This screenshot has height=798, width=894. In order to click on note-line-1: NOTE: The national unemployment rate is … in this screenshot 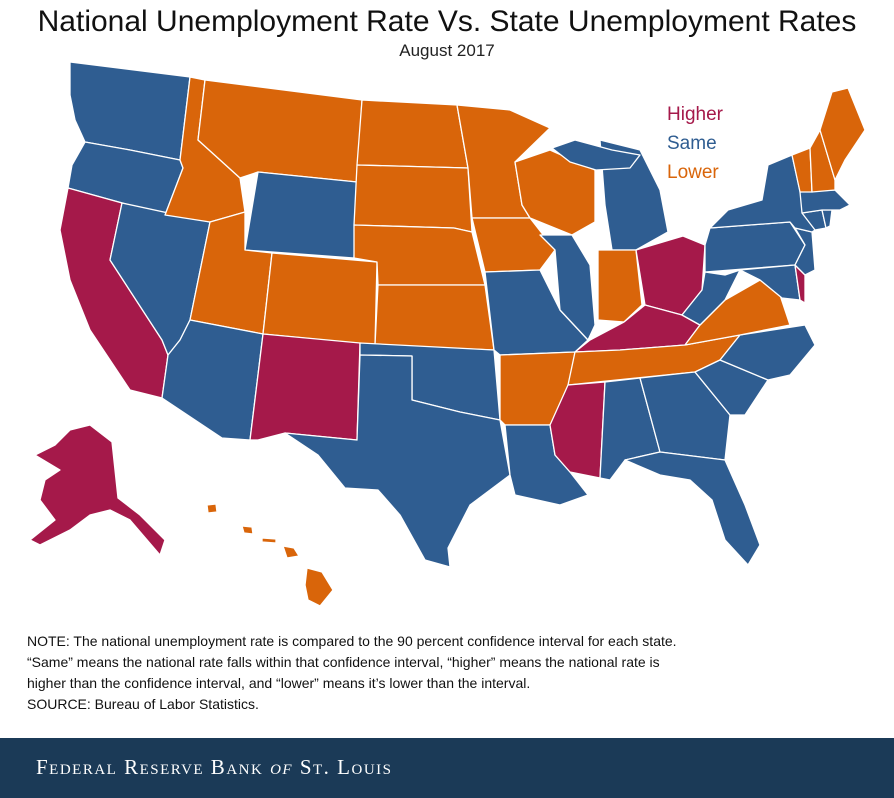, I will do `click(352, 641)`.